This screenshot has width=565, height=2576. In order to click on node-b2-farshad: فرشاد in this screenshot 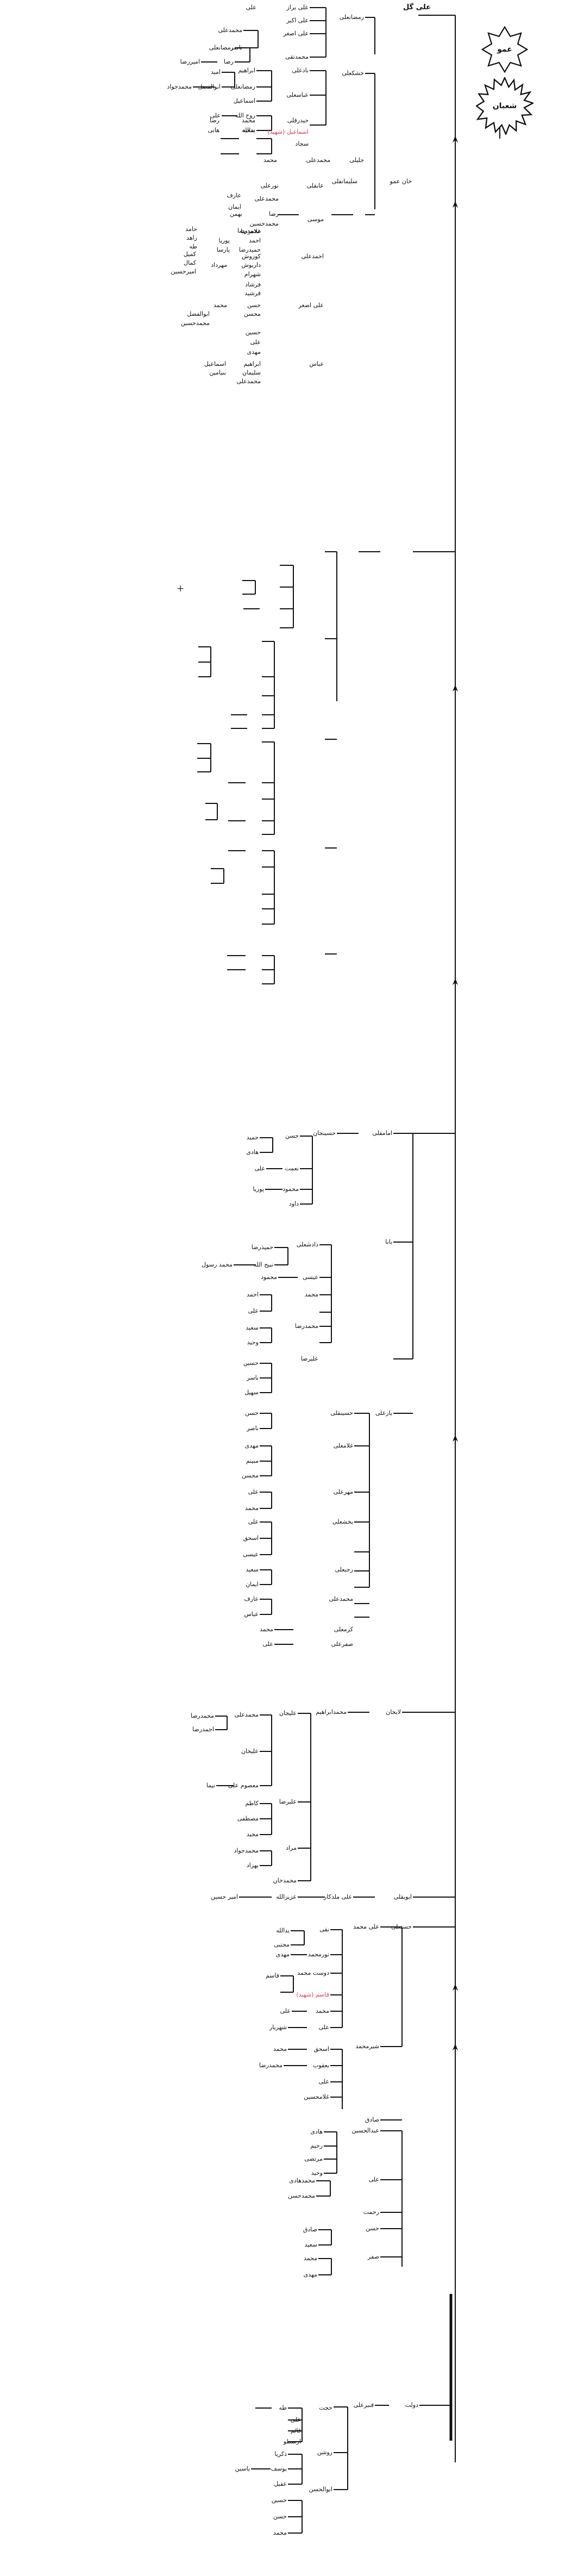, I will do `click(253, 285)`.